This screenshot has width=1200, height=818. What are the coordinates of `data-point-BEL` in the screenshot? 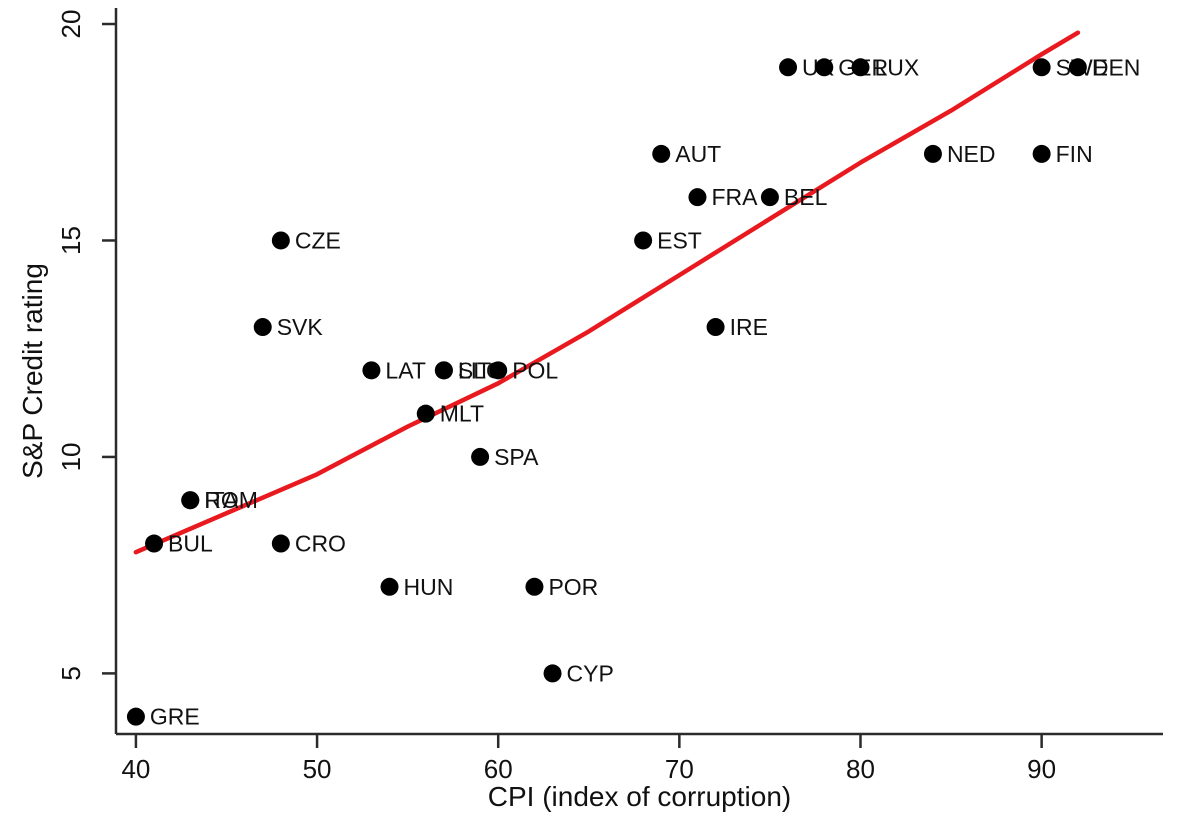 It's located at (769, 197).